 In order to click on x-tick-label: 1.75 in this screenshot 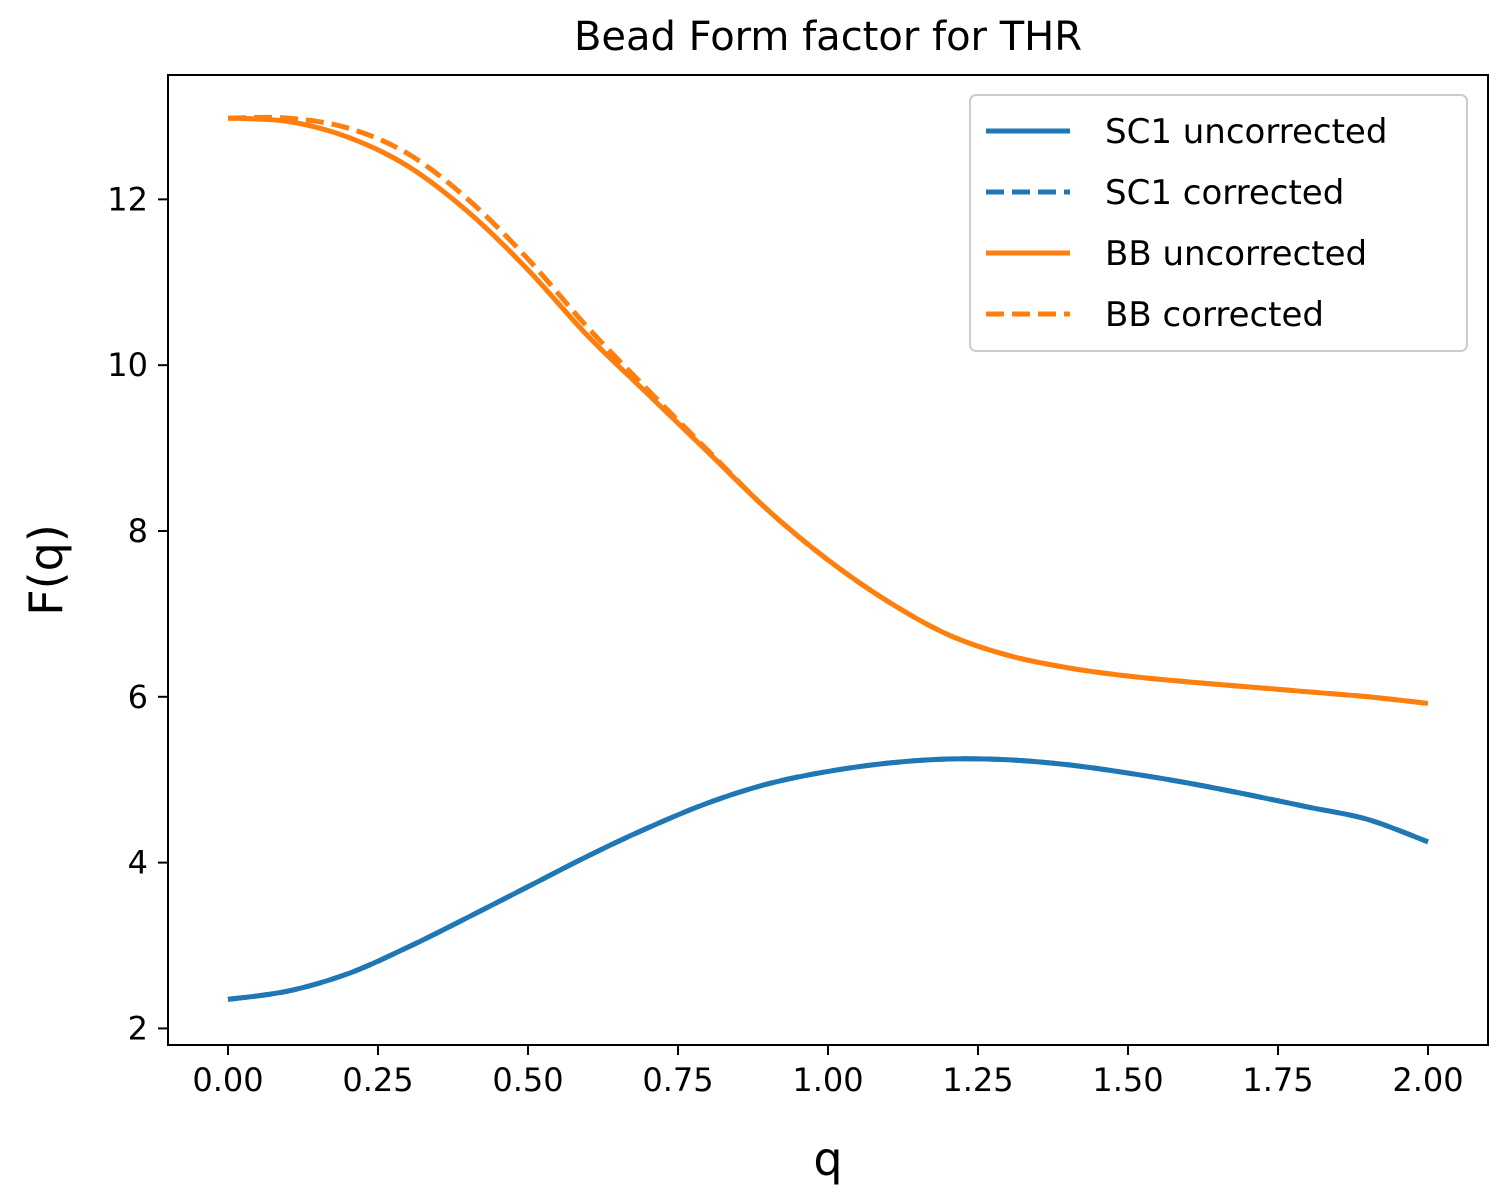, I will do `click(1277, 1080)`.